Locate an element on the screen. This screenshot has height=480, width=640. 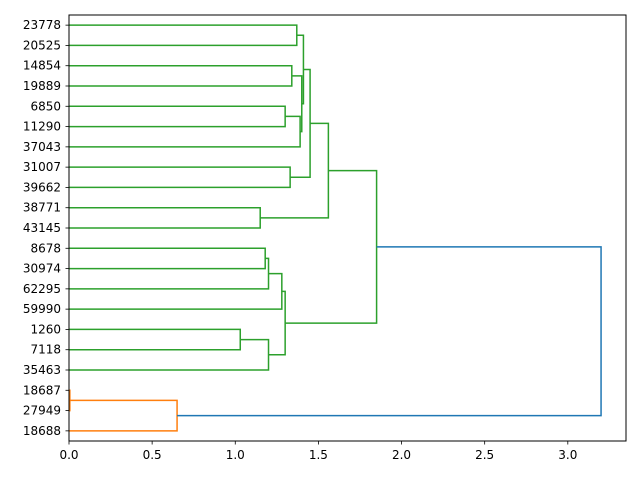
leaf-label: 23778 is located at coordinates (42, 25).